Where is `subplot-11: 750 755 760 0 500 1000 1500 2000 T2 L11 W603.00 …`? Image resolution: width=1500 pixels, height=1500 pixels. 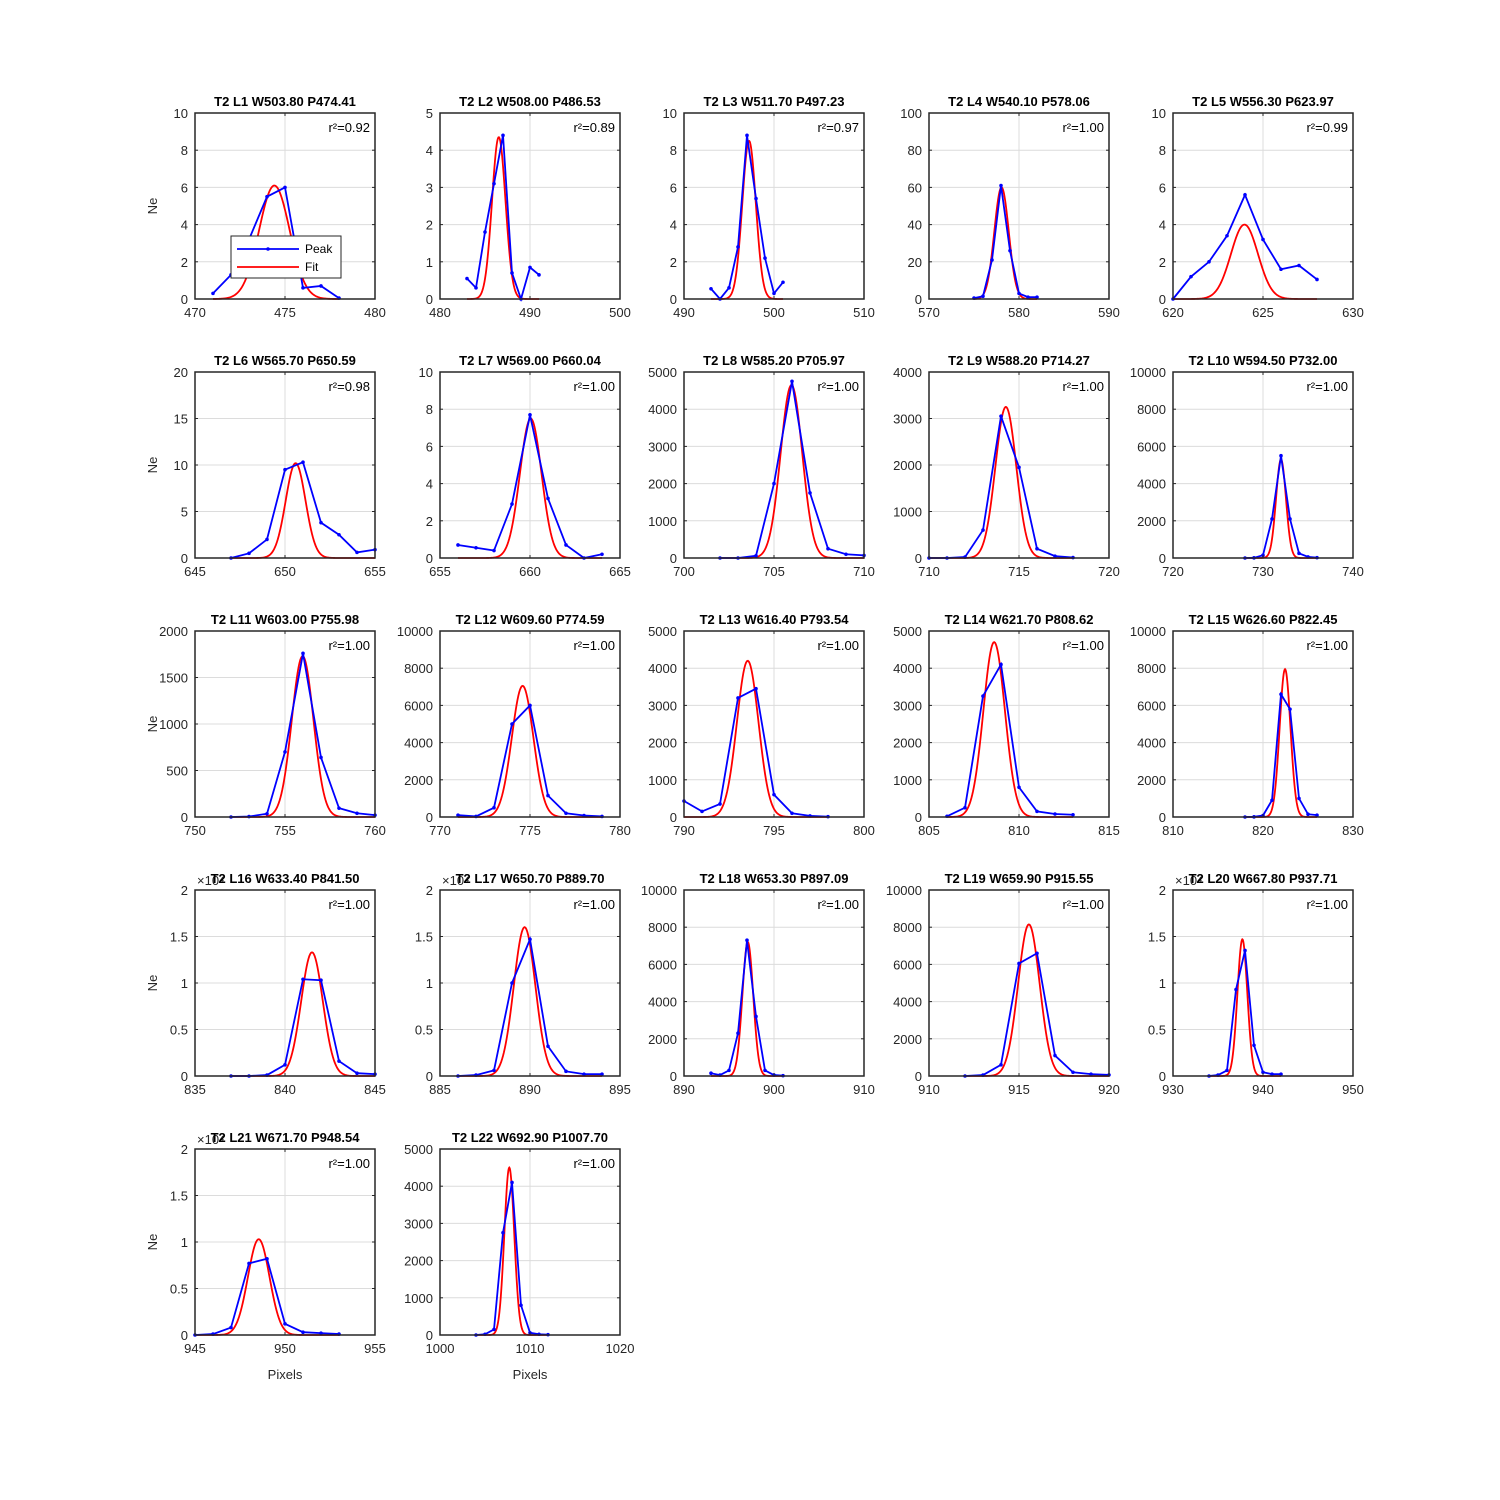 subplot-11: 750 755 760 0 500 1000 1500 2000 T2 L11 W603.00 … is located at coordinates (265, 725).